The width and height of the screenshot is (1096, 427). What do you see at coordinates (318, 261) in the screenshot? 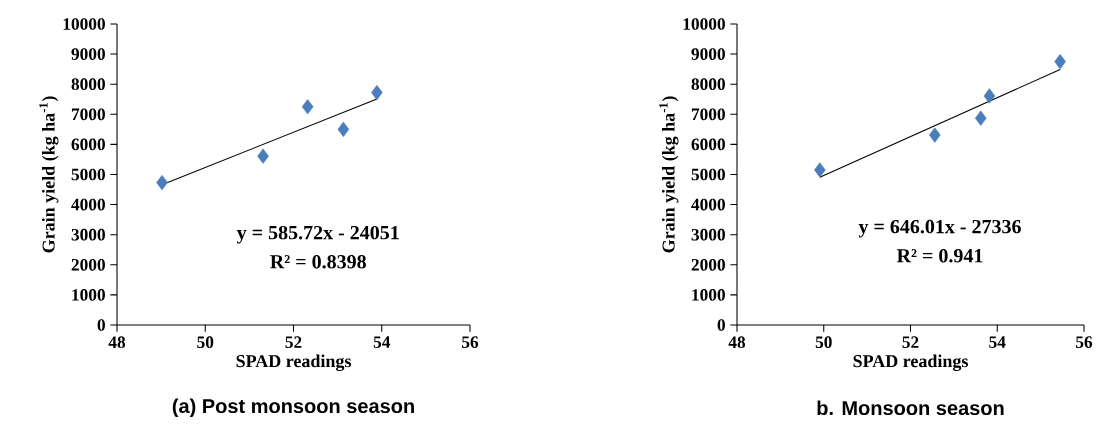
I see `annotation: R² = 0.8398` at bounding box center [318, 261].